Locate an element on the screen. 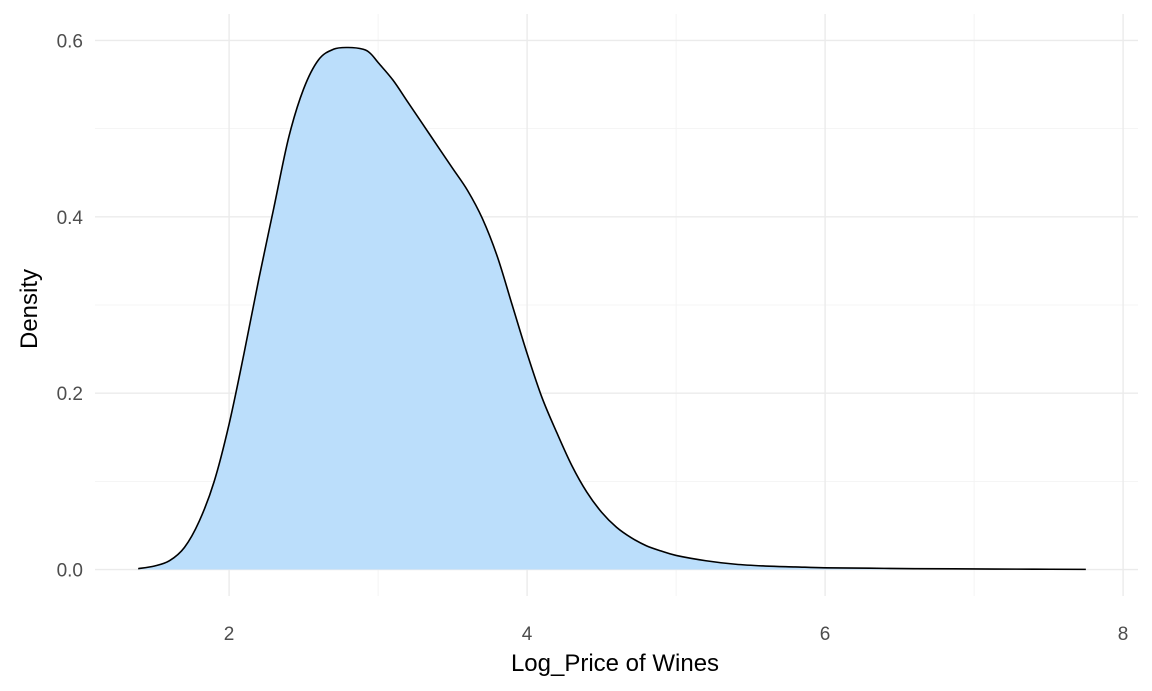  x-tick-label: 4 is located at coordinates (527, 634).